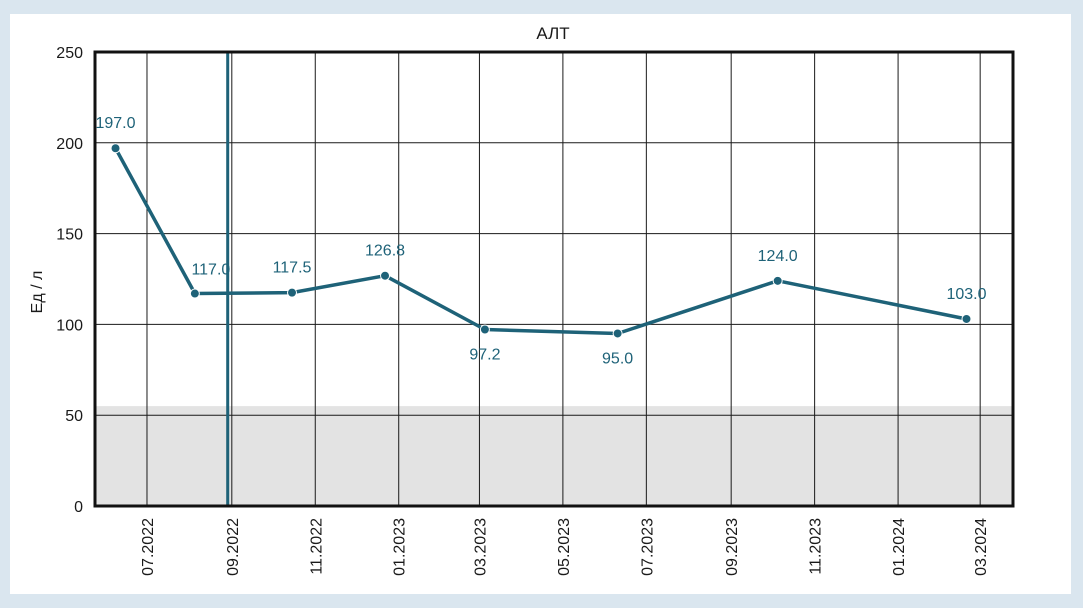 Image resolution: width=1083 pixels, height=608 pixels. I want to click on data-label: 103.0, so click(966, 294).